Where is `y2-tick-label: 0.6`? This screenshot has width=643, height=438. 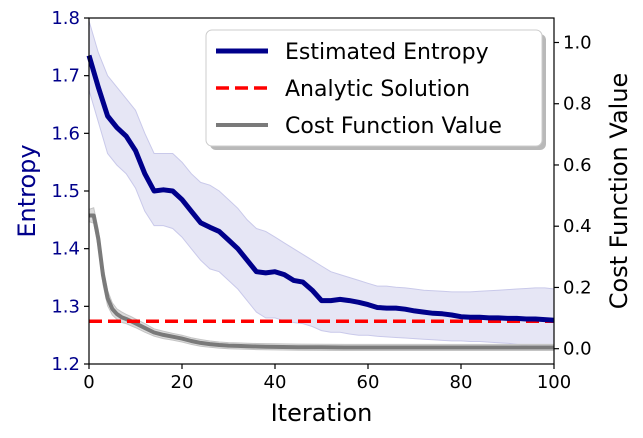
y2-tick-label: 0.6 is located at coordinates (577, 165).